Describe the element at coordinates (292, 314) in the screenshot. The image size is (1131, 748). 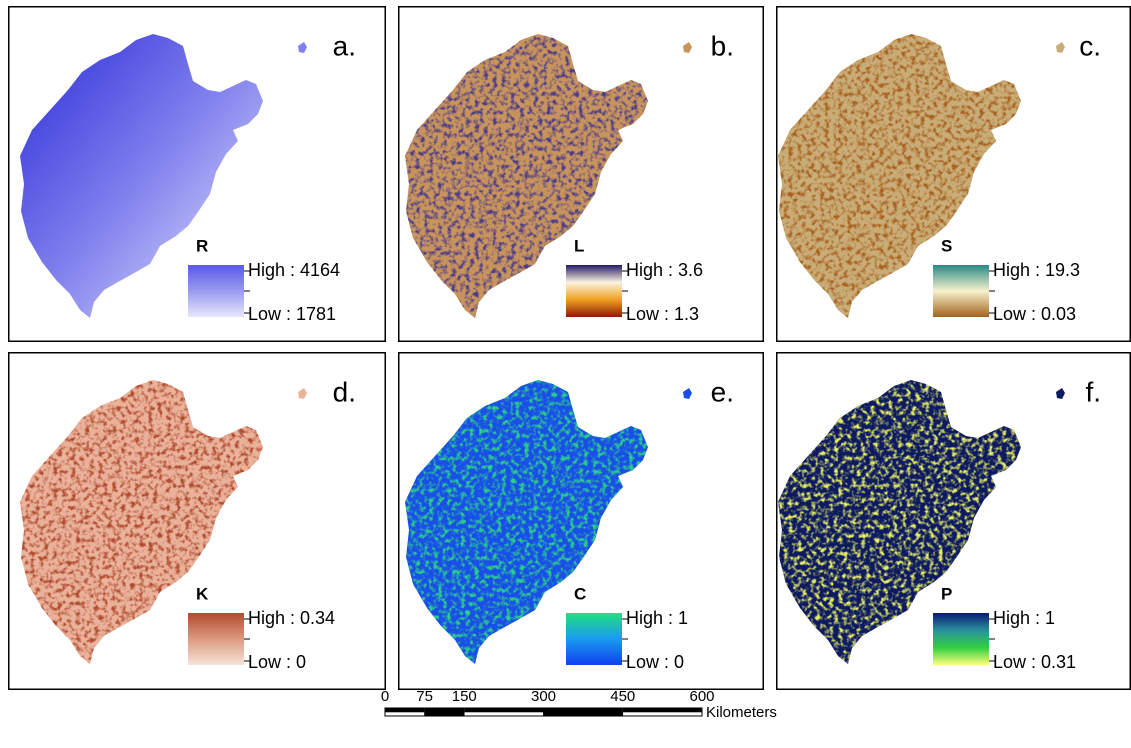
I see `legend-low: Low : 1781` at that location.